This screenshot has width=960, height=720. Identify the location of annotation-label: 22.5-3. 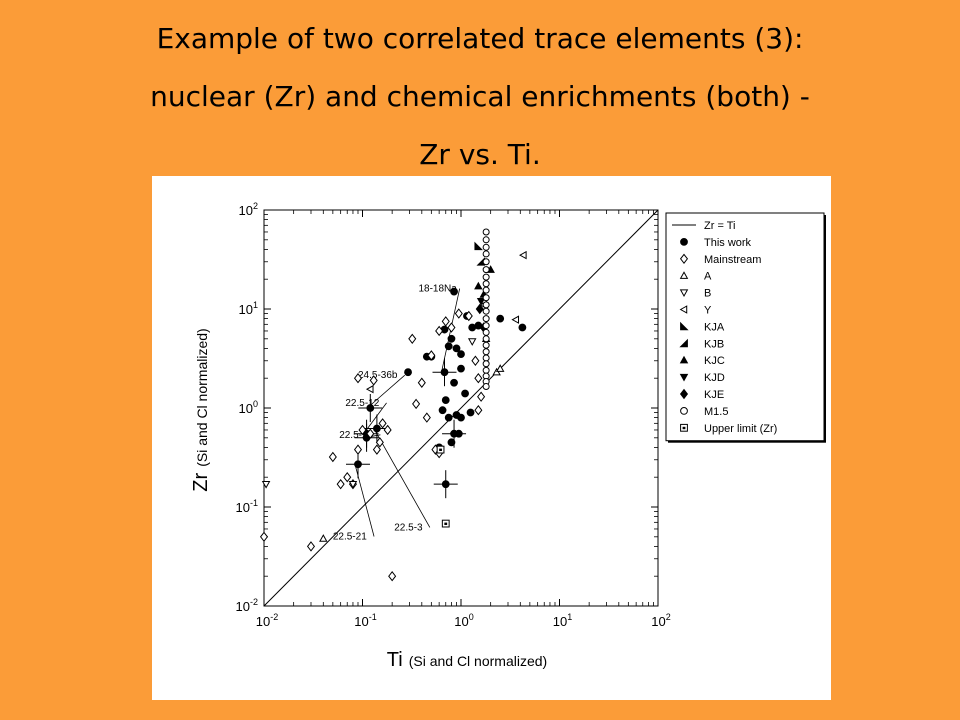
(408, 527).